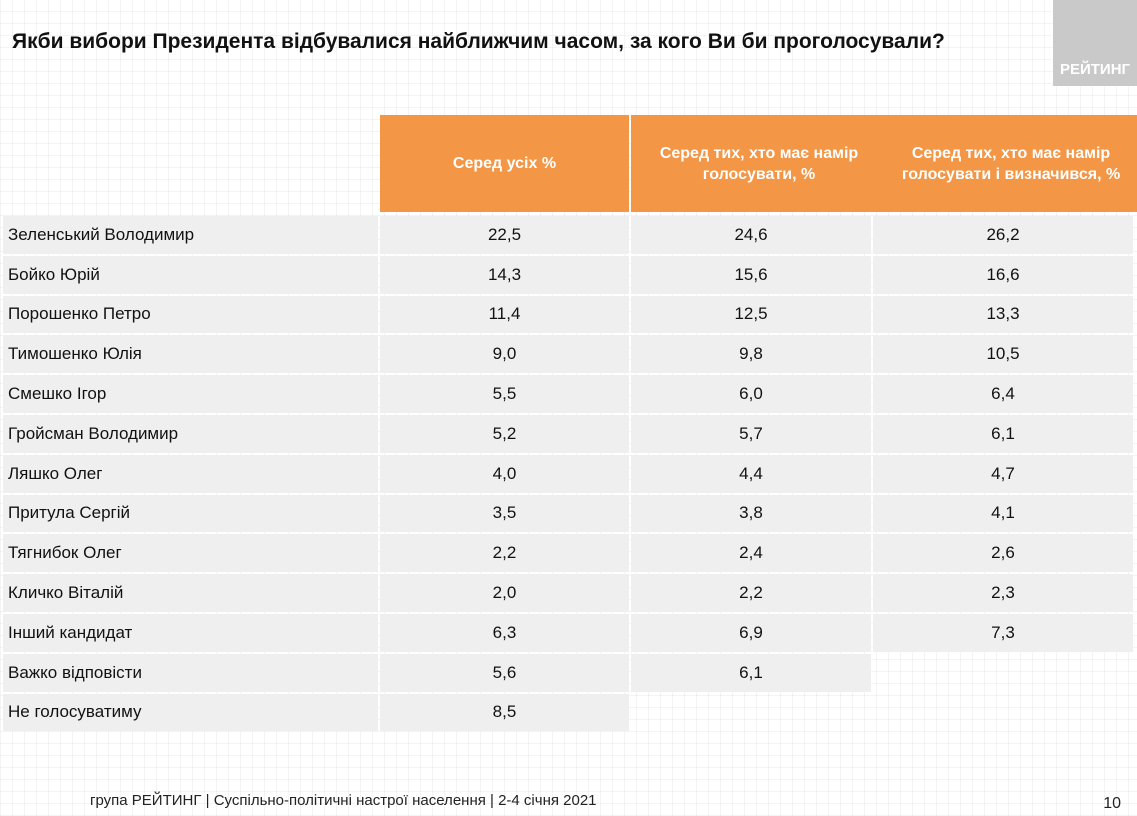 The height and width of the screenshot is (816, 1137). Describe the element at coordinates (504, 274) in the screenshot. I see `value-cell: 14,3` at that location.